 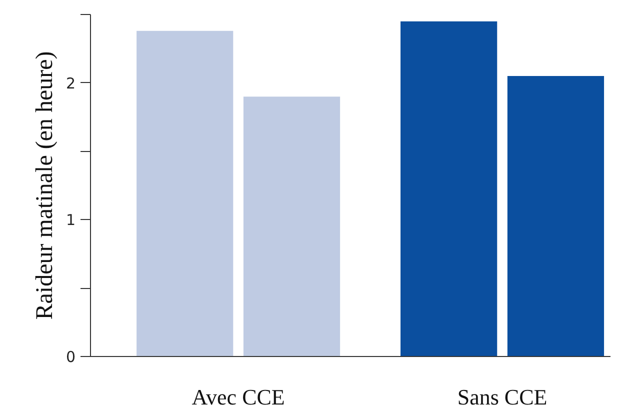 I want to click on y-tick-label: 1, so click(x=71, y=220).